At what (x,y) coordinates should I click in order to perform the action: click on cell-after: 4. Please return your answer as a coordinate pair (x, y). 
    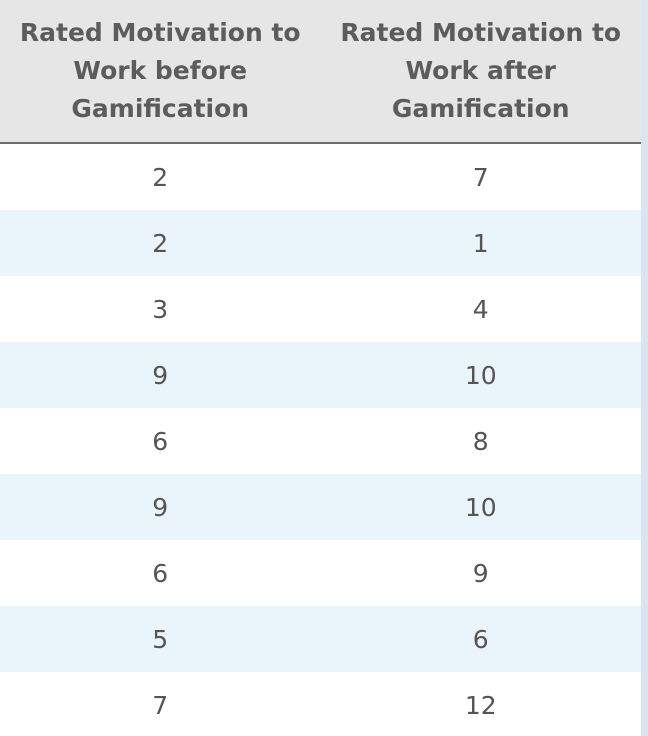
    Looking at the image, I should click on (480, 309).